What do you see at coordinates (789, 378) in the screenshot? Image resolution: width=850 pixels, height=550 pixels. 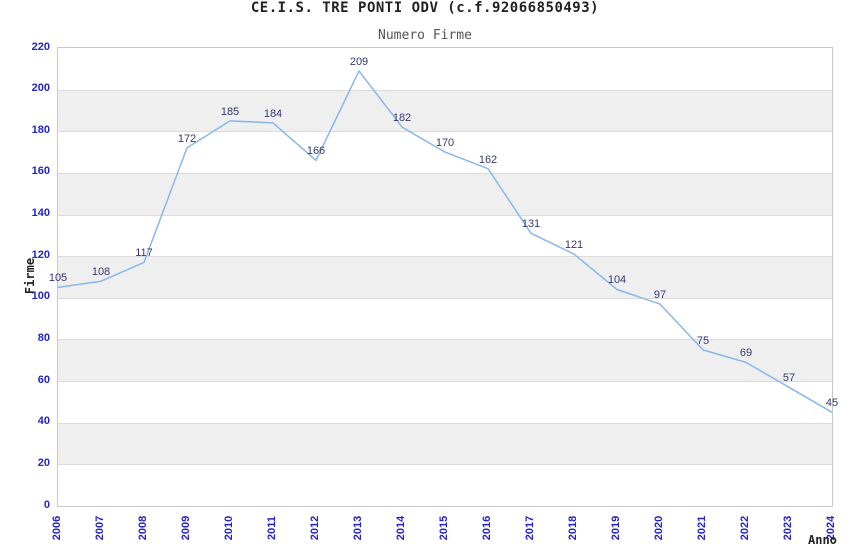 I see `data-label: 57` at bounding box center [789, 378].